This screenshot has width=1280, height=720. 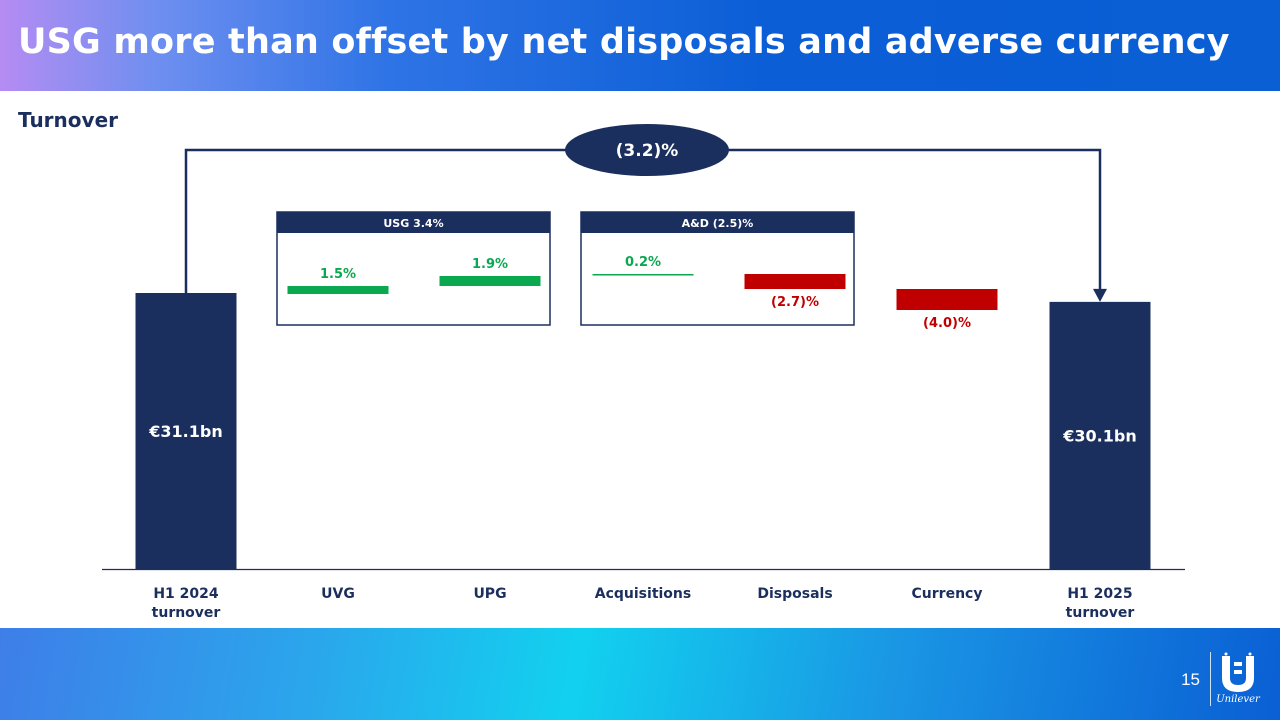 I want to click on bar-acquisitions, so click(x=643, y=275).